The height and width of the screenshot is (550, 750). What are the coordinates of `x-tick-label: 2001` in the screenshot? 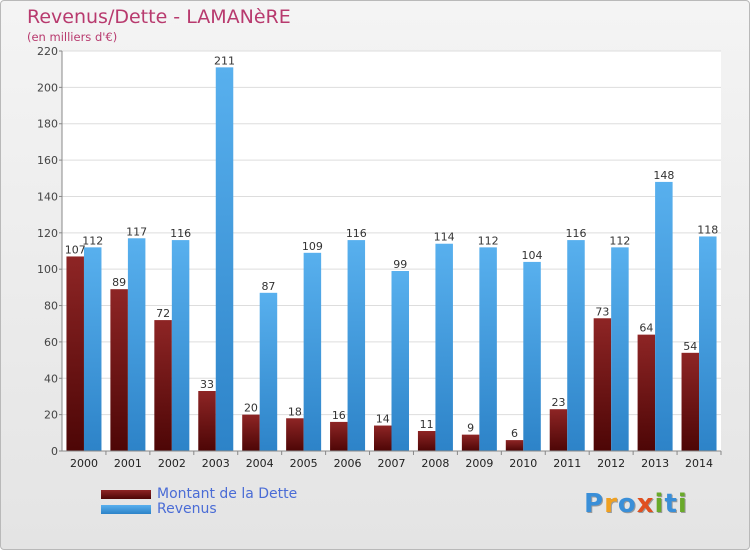 It's located at (128, 463).